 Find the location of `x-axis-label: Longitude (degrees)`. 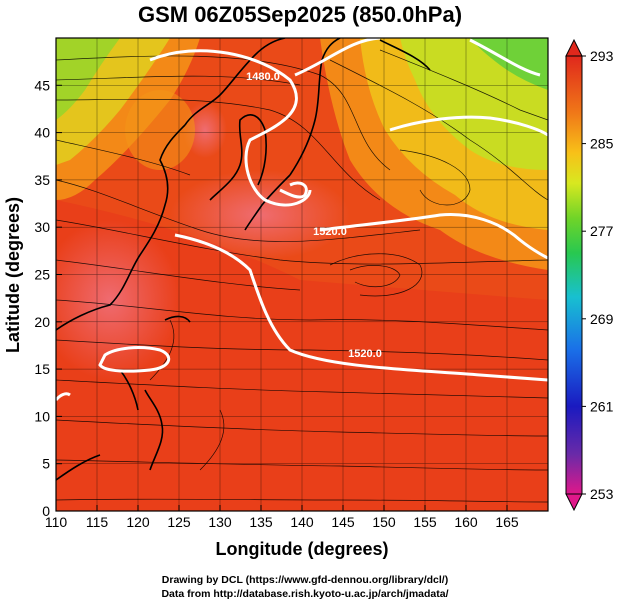

x-axis-label: Longitude (degrees) is located at coordinates (301, 549).